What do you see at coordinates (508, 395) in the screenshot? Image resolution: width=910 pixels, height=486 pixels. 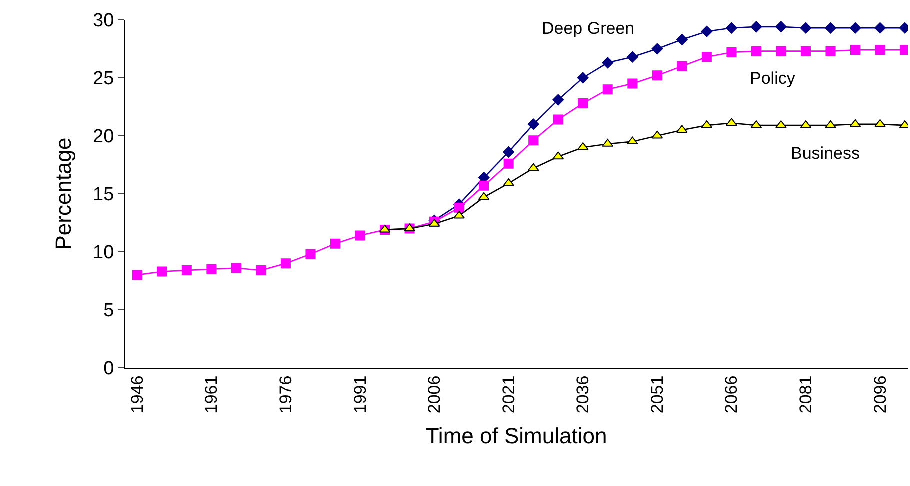 I see `x-tick-label: 2021` at bounding box center [508, 395].